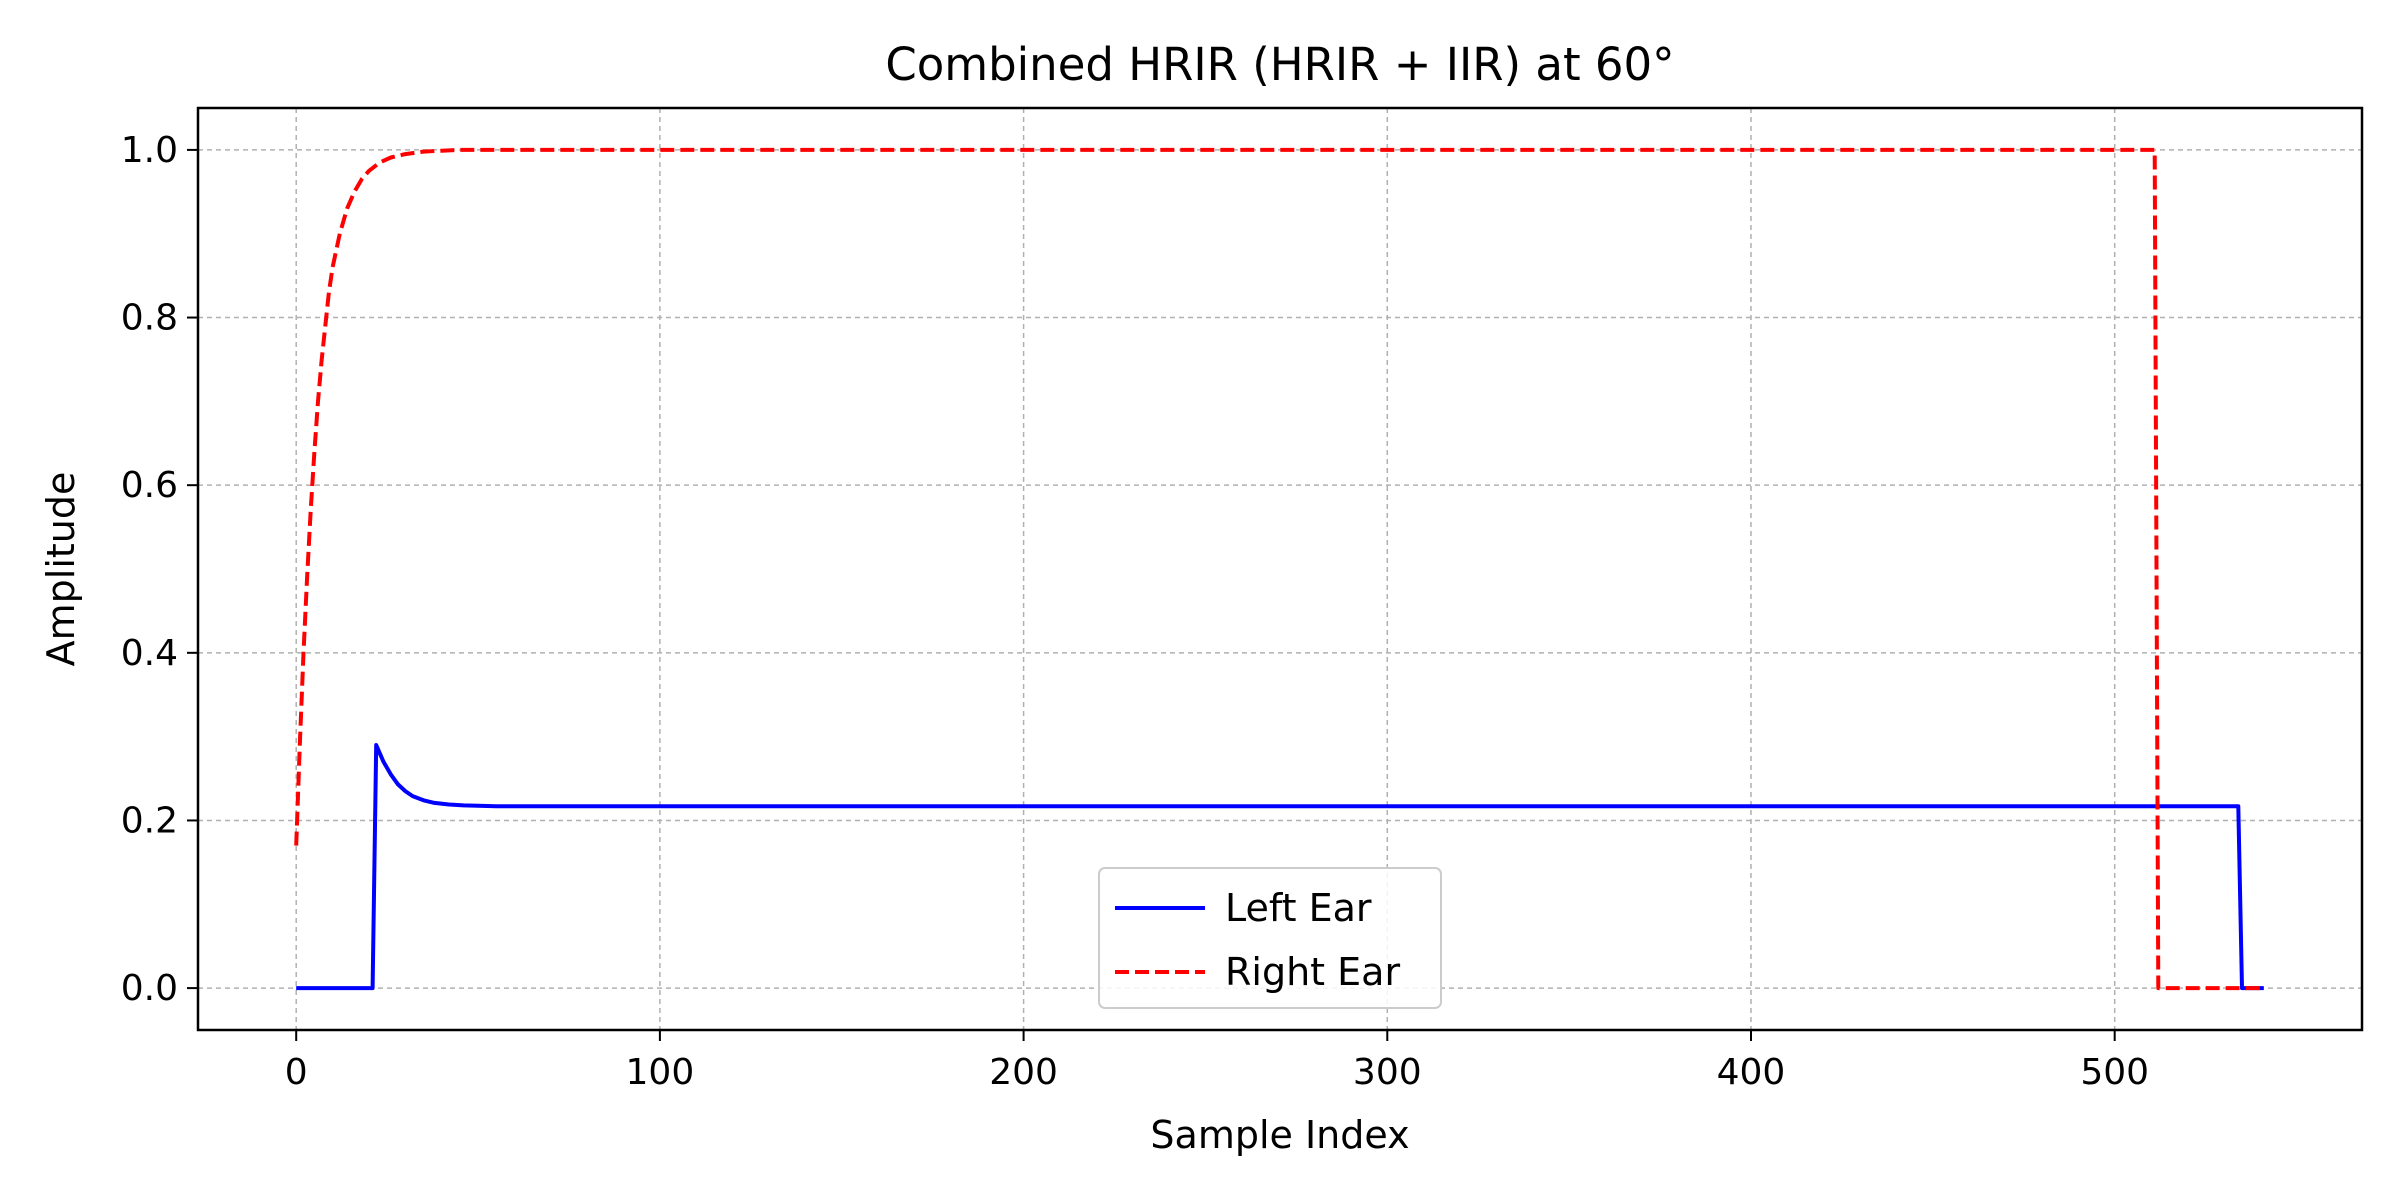 The height and width of the screenshot is (1200, 2400). Describe the element at coordinates (1270, 938) in the screenshot. I see `legend: Left Ear Right Ear` at that location.